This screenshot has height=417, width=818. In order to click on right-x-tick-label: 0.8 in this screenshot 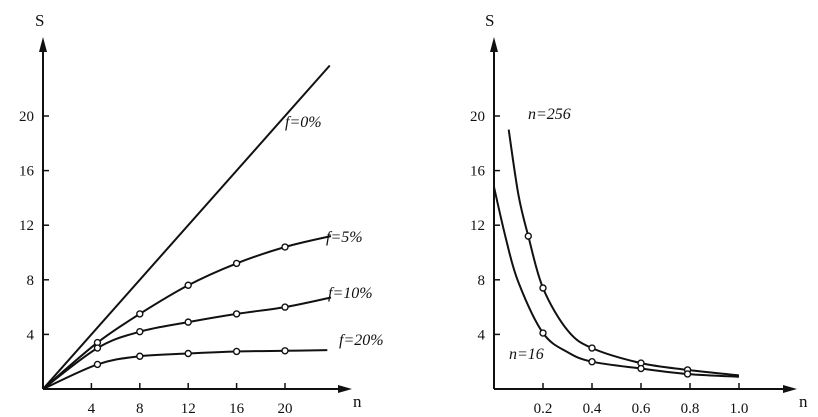, I will do `click(690, 409)`.